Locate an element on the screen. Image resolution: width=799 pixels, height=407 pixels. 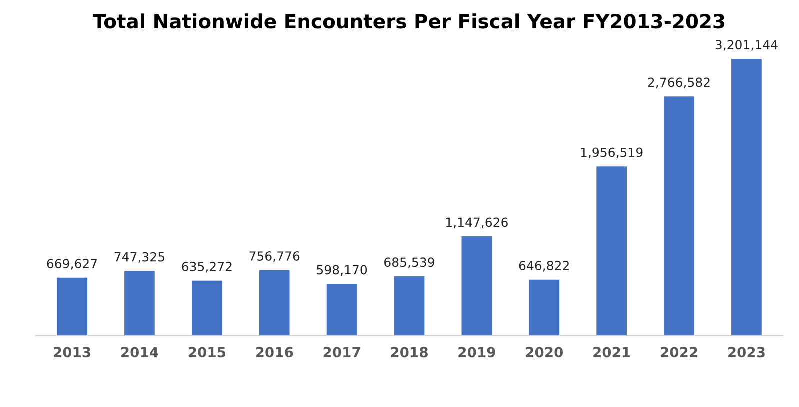
data-label: 1,147,626 is located at coordinates (477, 223).